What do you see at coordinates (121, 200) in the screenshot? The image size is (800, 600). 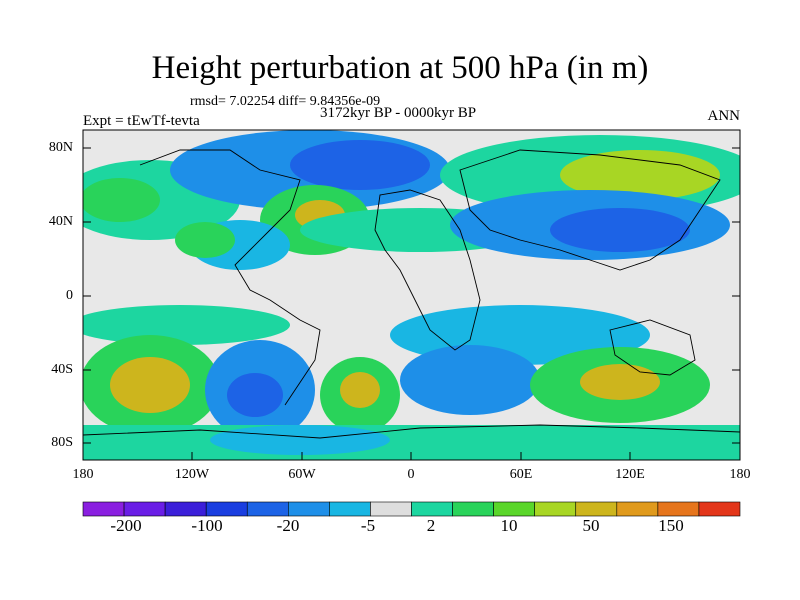 I see `field-region-npac-core` at bounding box center [121, 200].